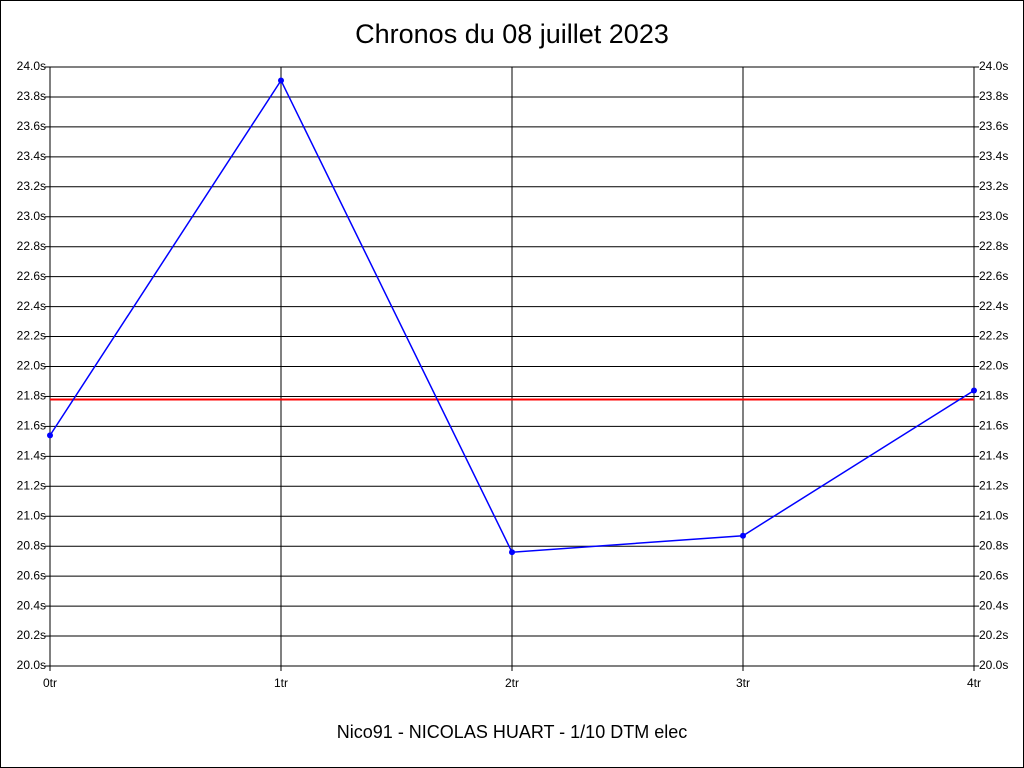 The image size is (1024, 768). I want to click on chart-title: Chronos du 08 juillet 2023, so click(512, 34).